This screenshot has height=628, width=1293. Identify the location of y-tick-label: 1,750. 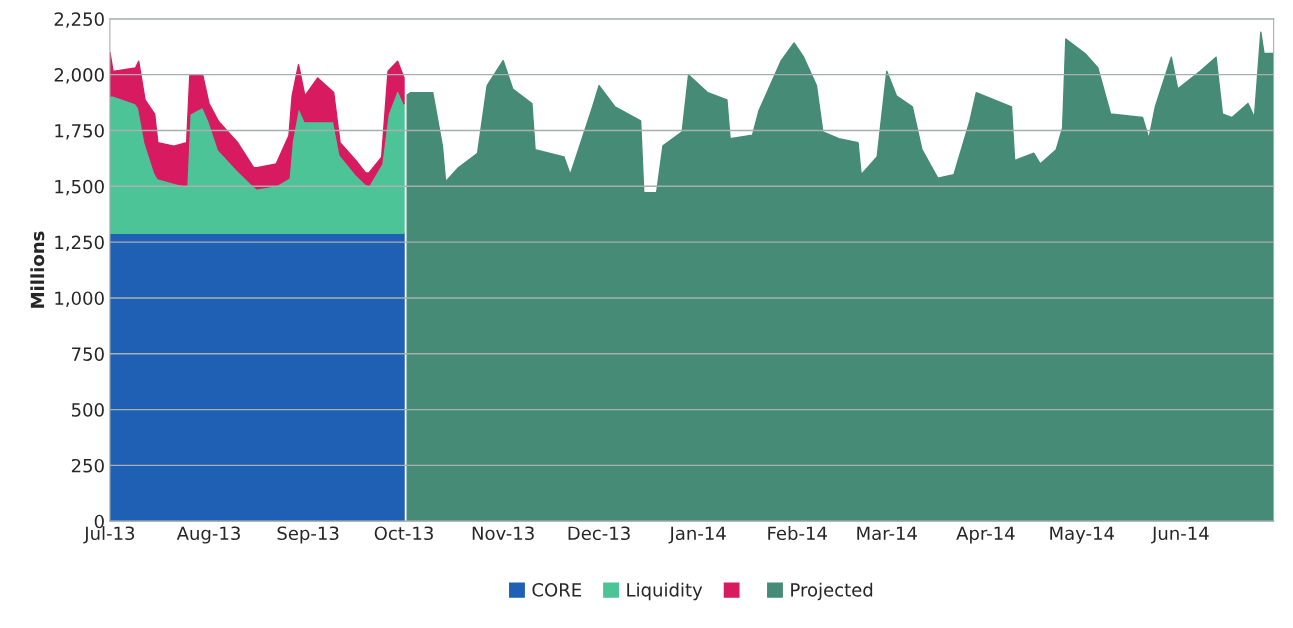
(79, 131).